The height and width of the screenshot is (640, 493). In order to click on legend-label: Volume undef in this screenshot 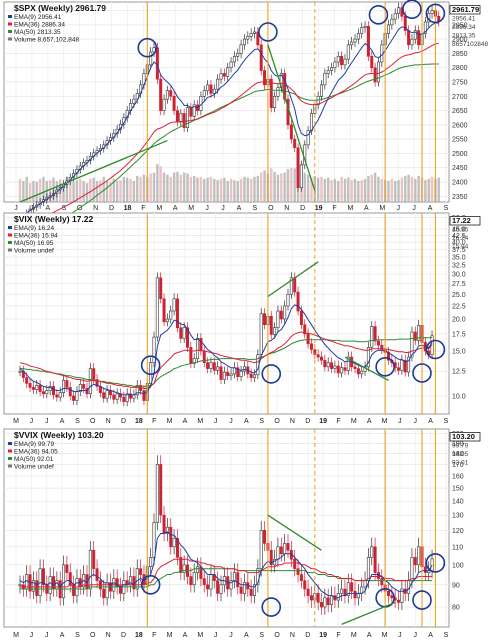, I will do `click(34, 467)`.